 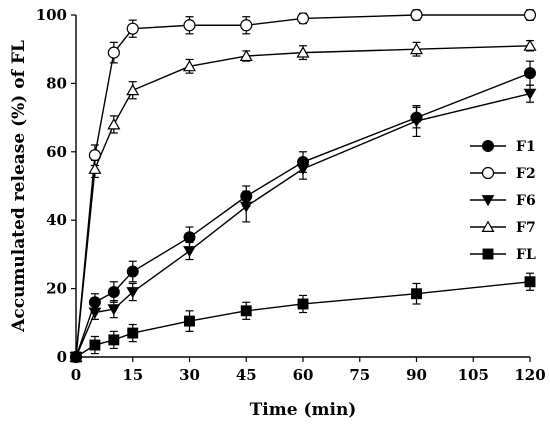 I want to click on x-axis-title: Time (min), so click(x=303, y=410).